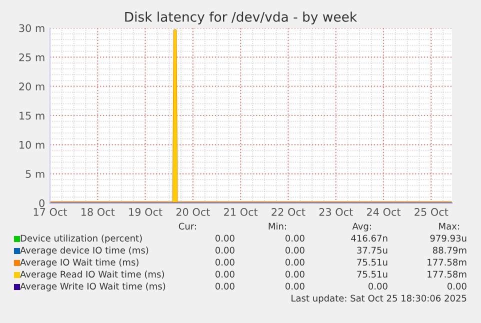  What do you see at coordinates (383, 212) in the screenshot?
I see `x-tick-label: 24 Oct` at bounding box center [383, 212].